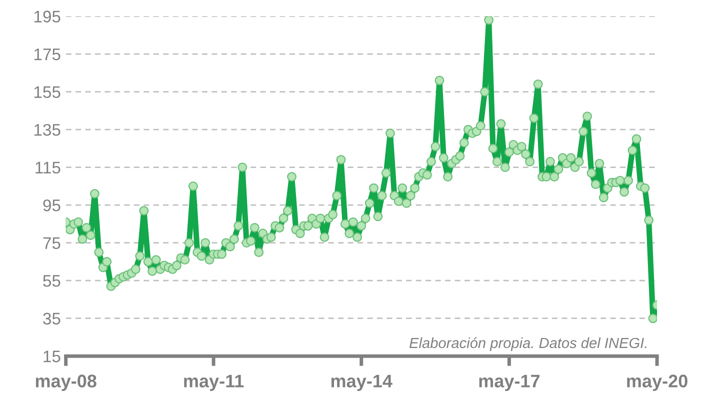  What do you see at coordinates (48, 168) in the screenshot?
I see `y-tick-label: 115` at bounding box center [48, 168].